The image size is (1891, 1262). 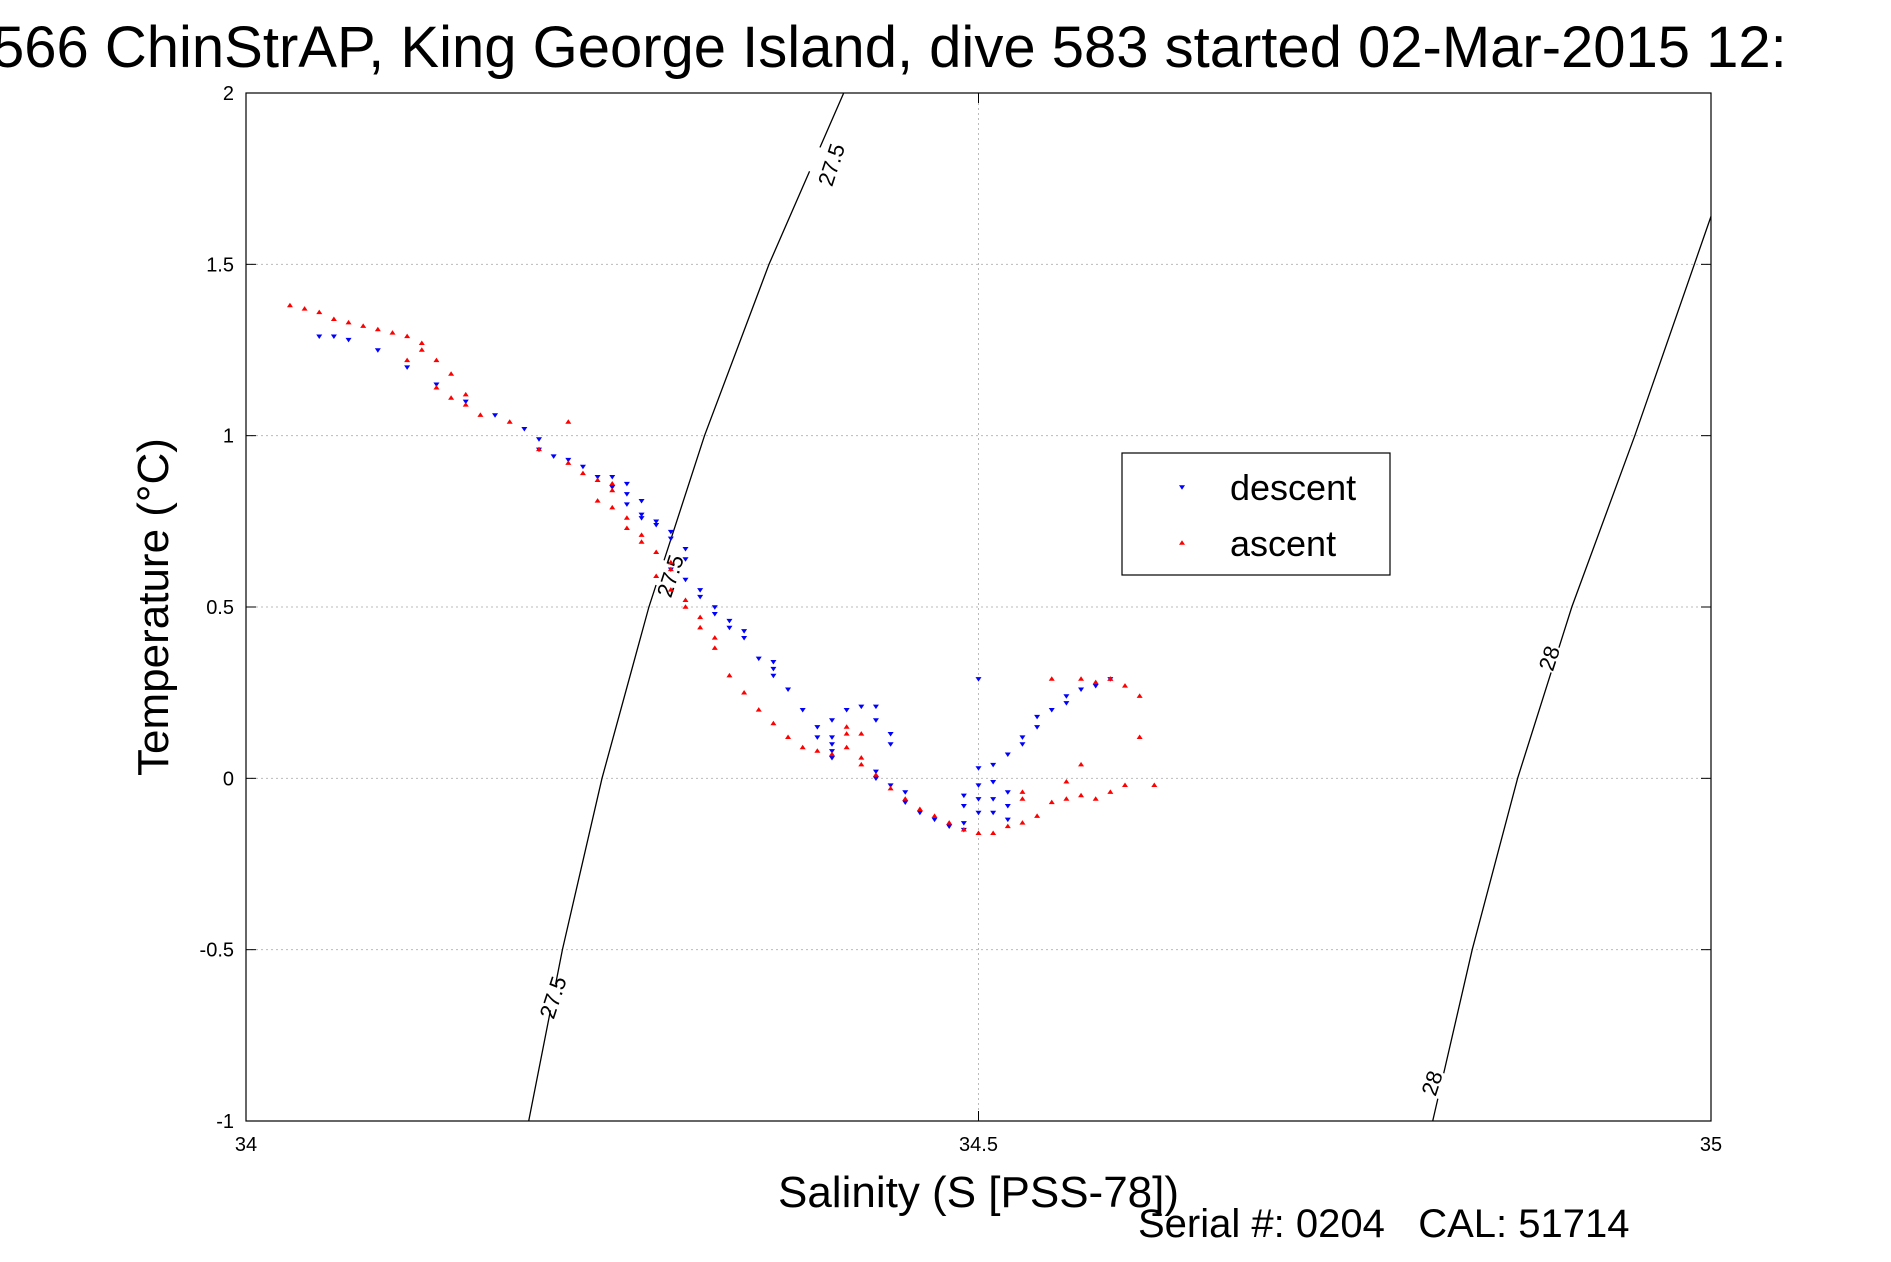 I want to click on legend-box, so click(x=1256, y=514).